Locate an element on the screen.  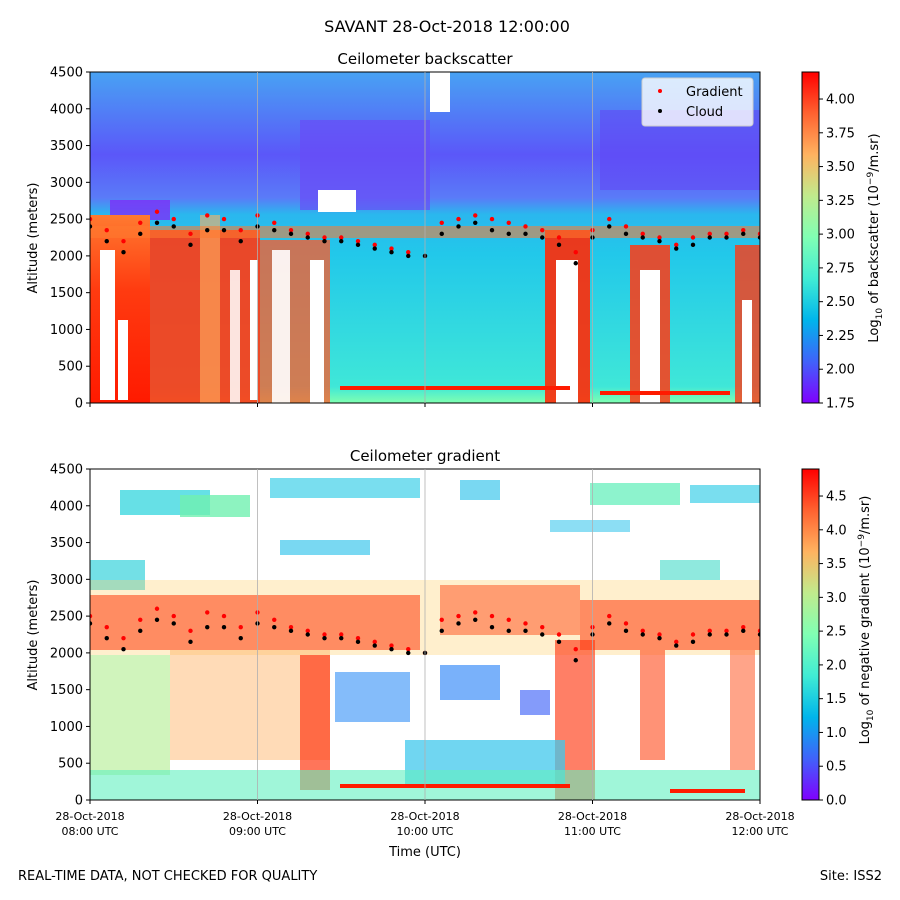
backscatter-colorbar-tick-label: 2.25 is located at coordinates (840, 336).